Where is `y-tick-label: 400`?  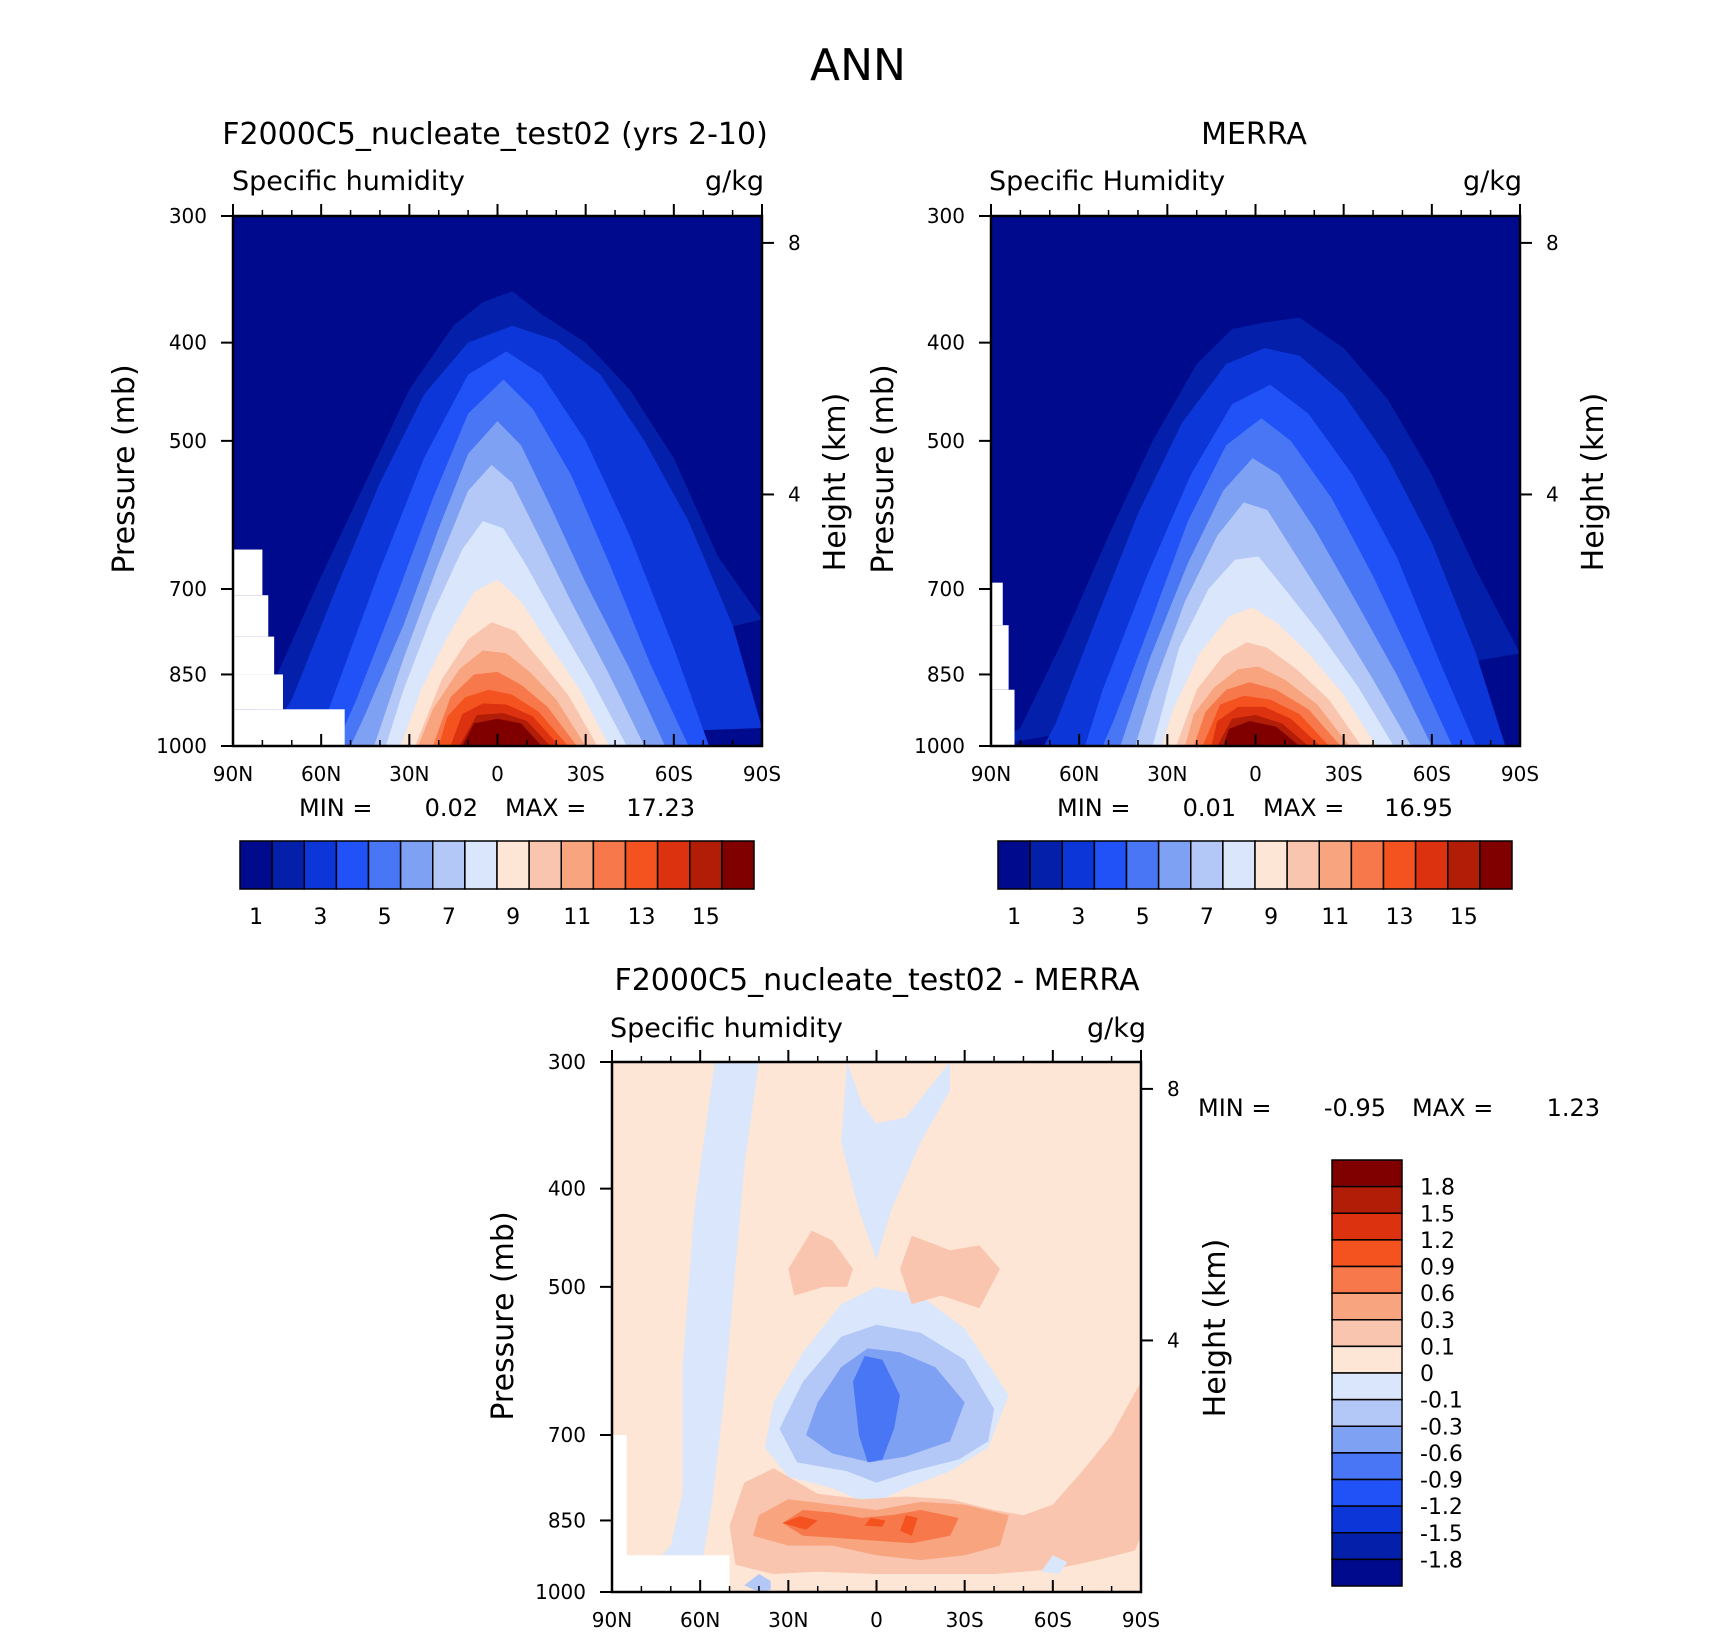 y-tick-label: 400 is located at coordinates (567, 1189).